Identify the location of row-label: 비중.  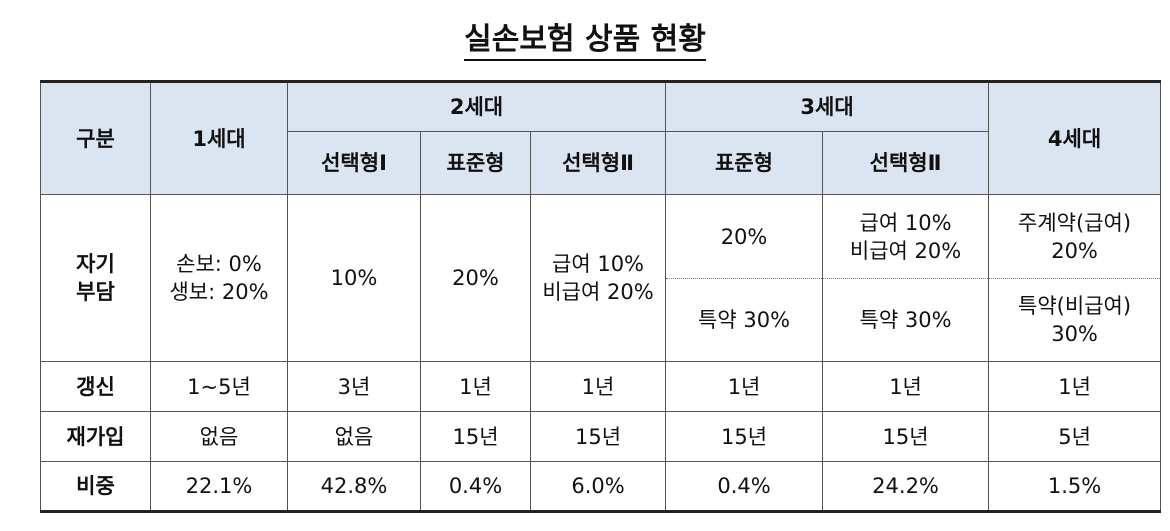
(95, 487).